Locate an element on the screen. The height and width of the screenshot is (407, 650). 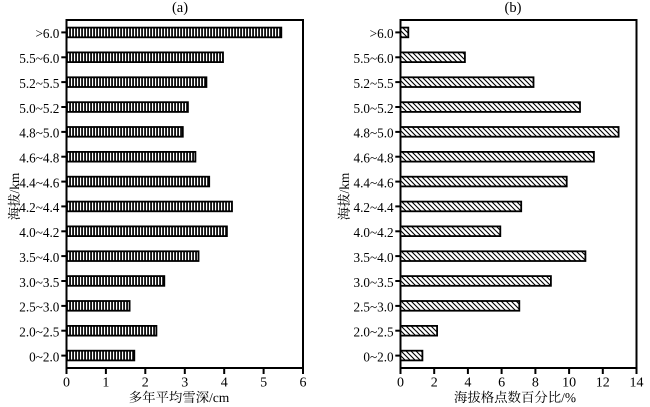
svg-text: 3 is located at coordinates (184, 383).